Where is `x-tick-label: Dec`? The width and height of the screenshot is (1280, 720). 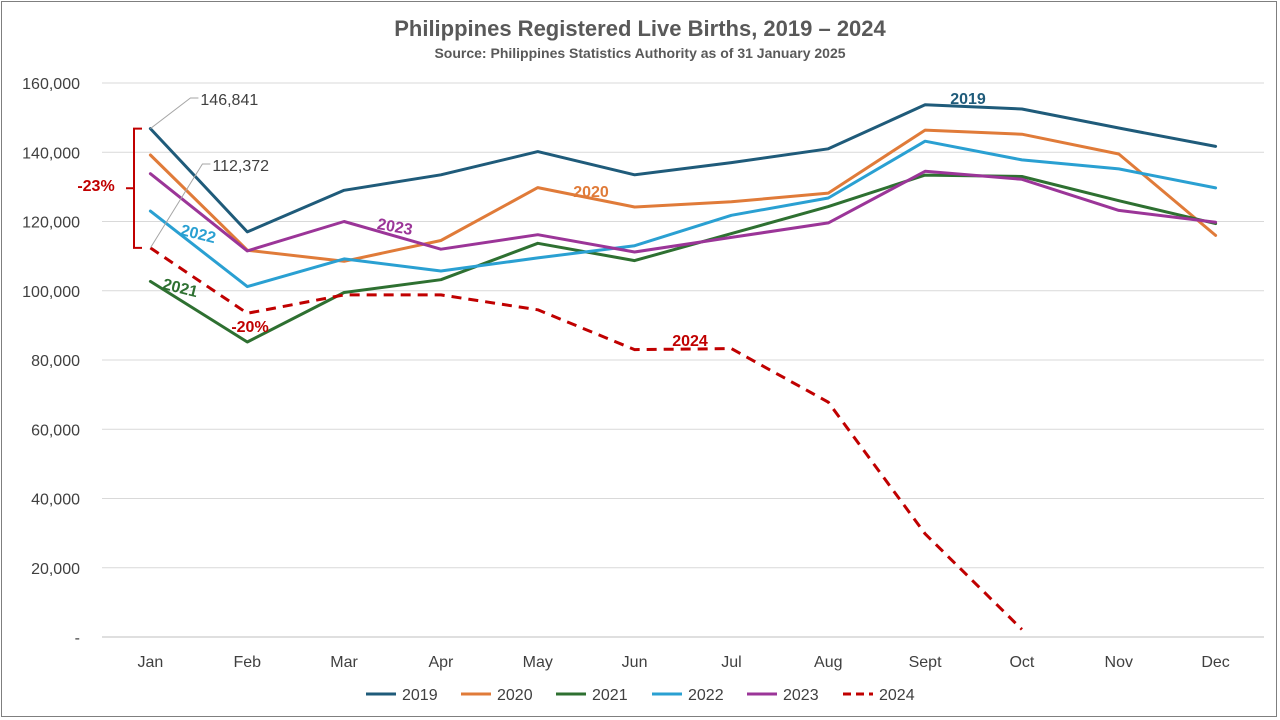 x-tick-label: Dec is located at coordinates (1215, 662).